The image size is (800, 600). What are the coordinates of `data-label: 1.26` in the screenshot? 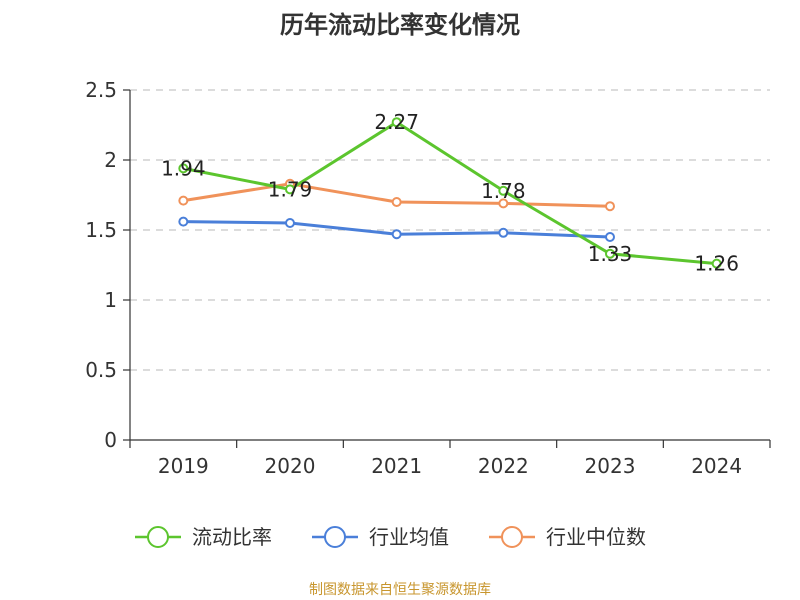 It's located at (716, 264).